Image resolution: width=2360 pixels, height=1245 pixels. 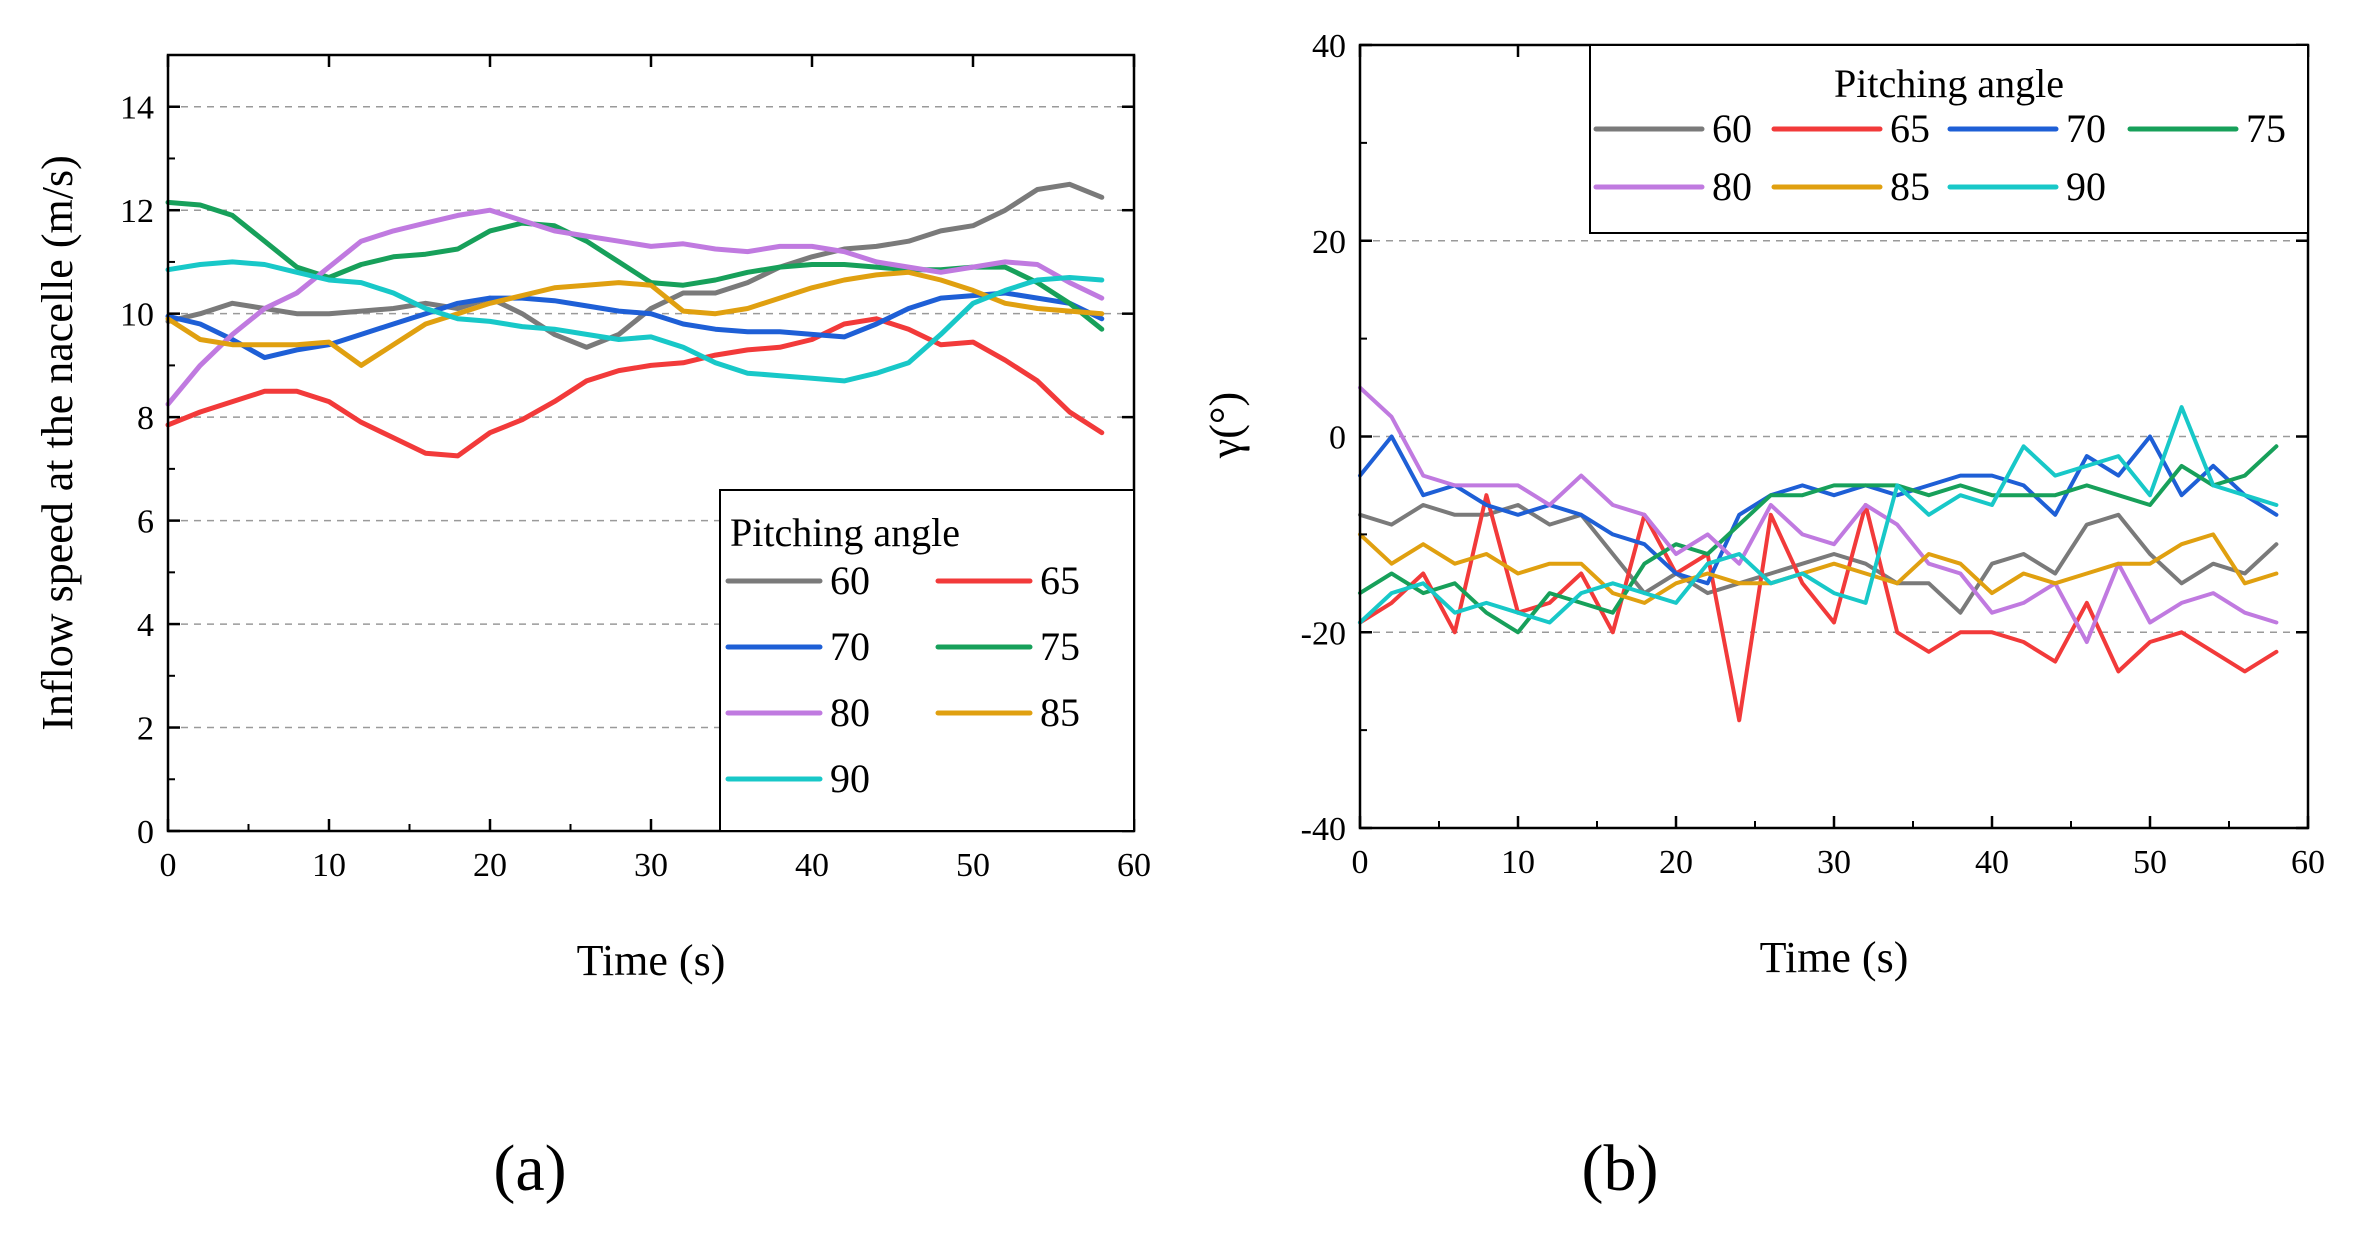 I want to click on chart-b-grid, so click(x=1834, y=436).